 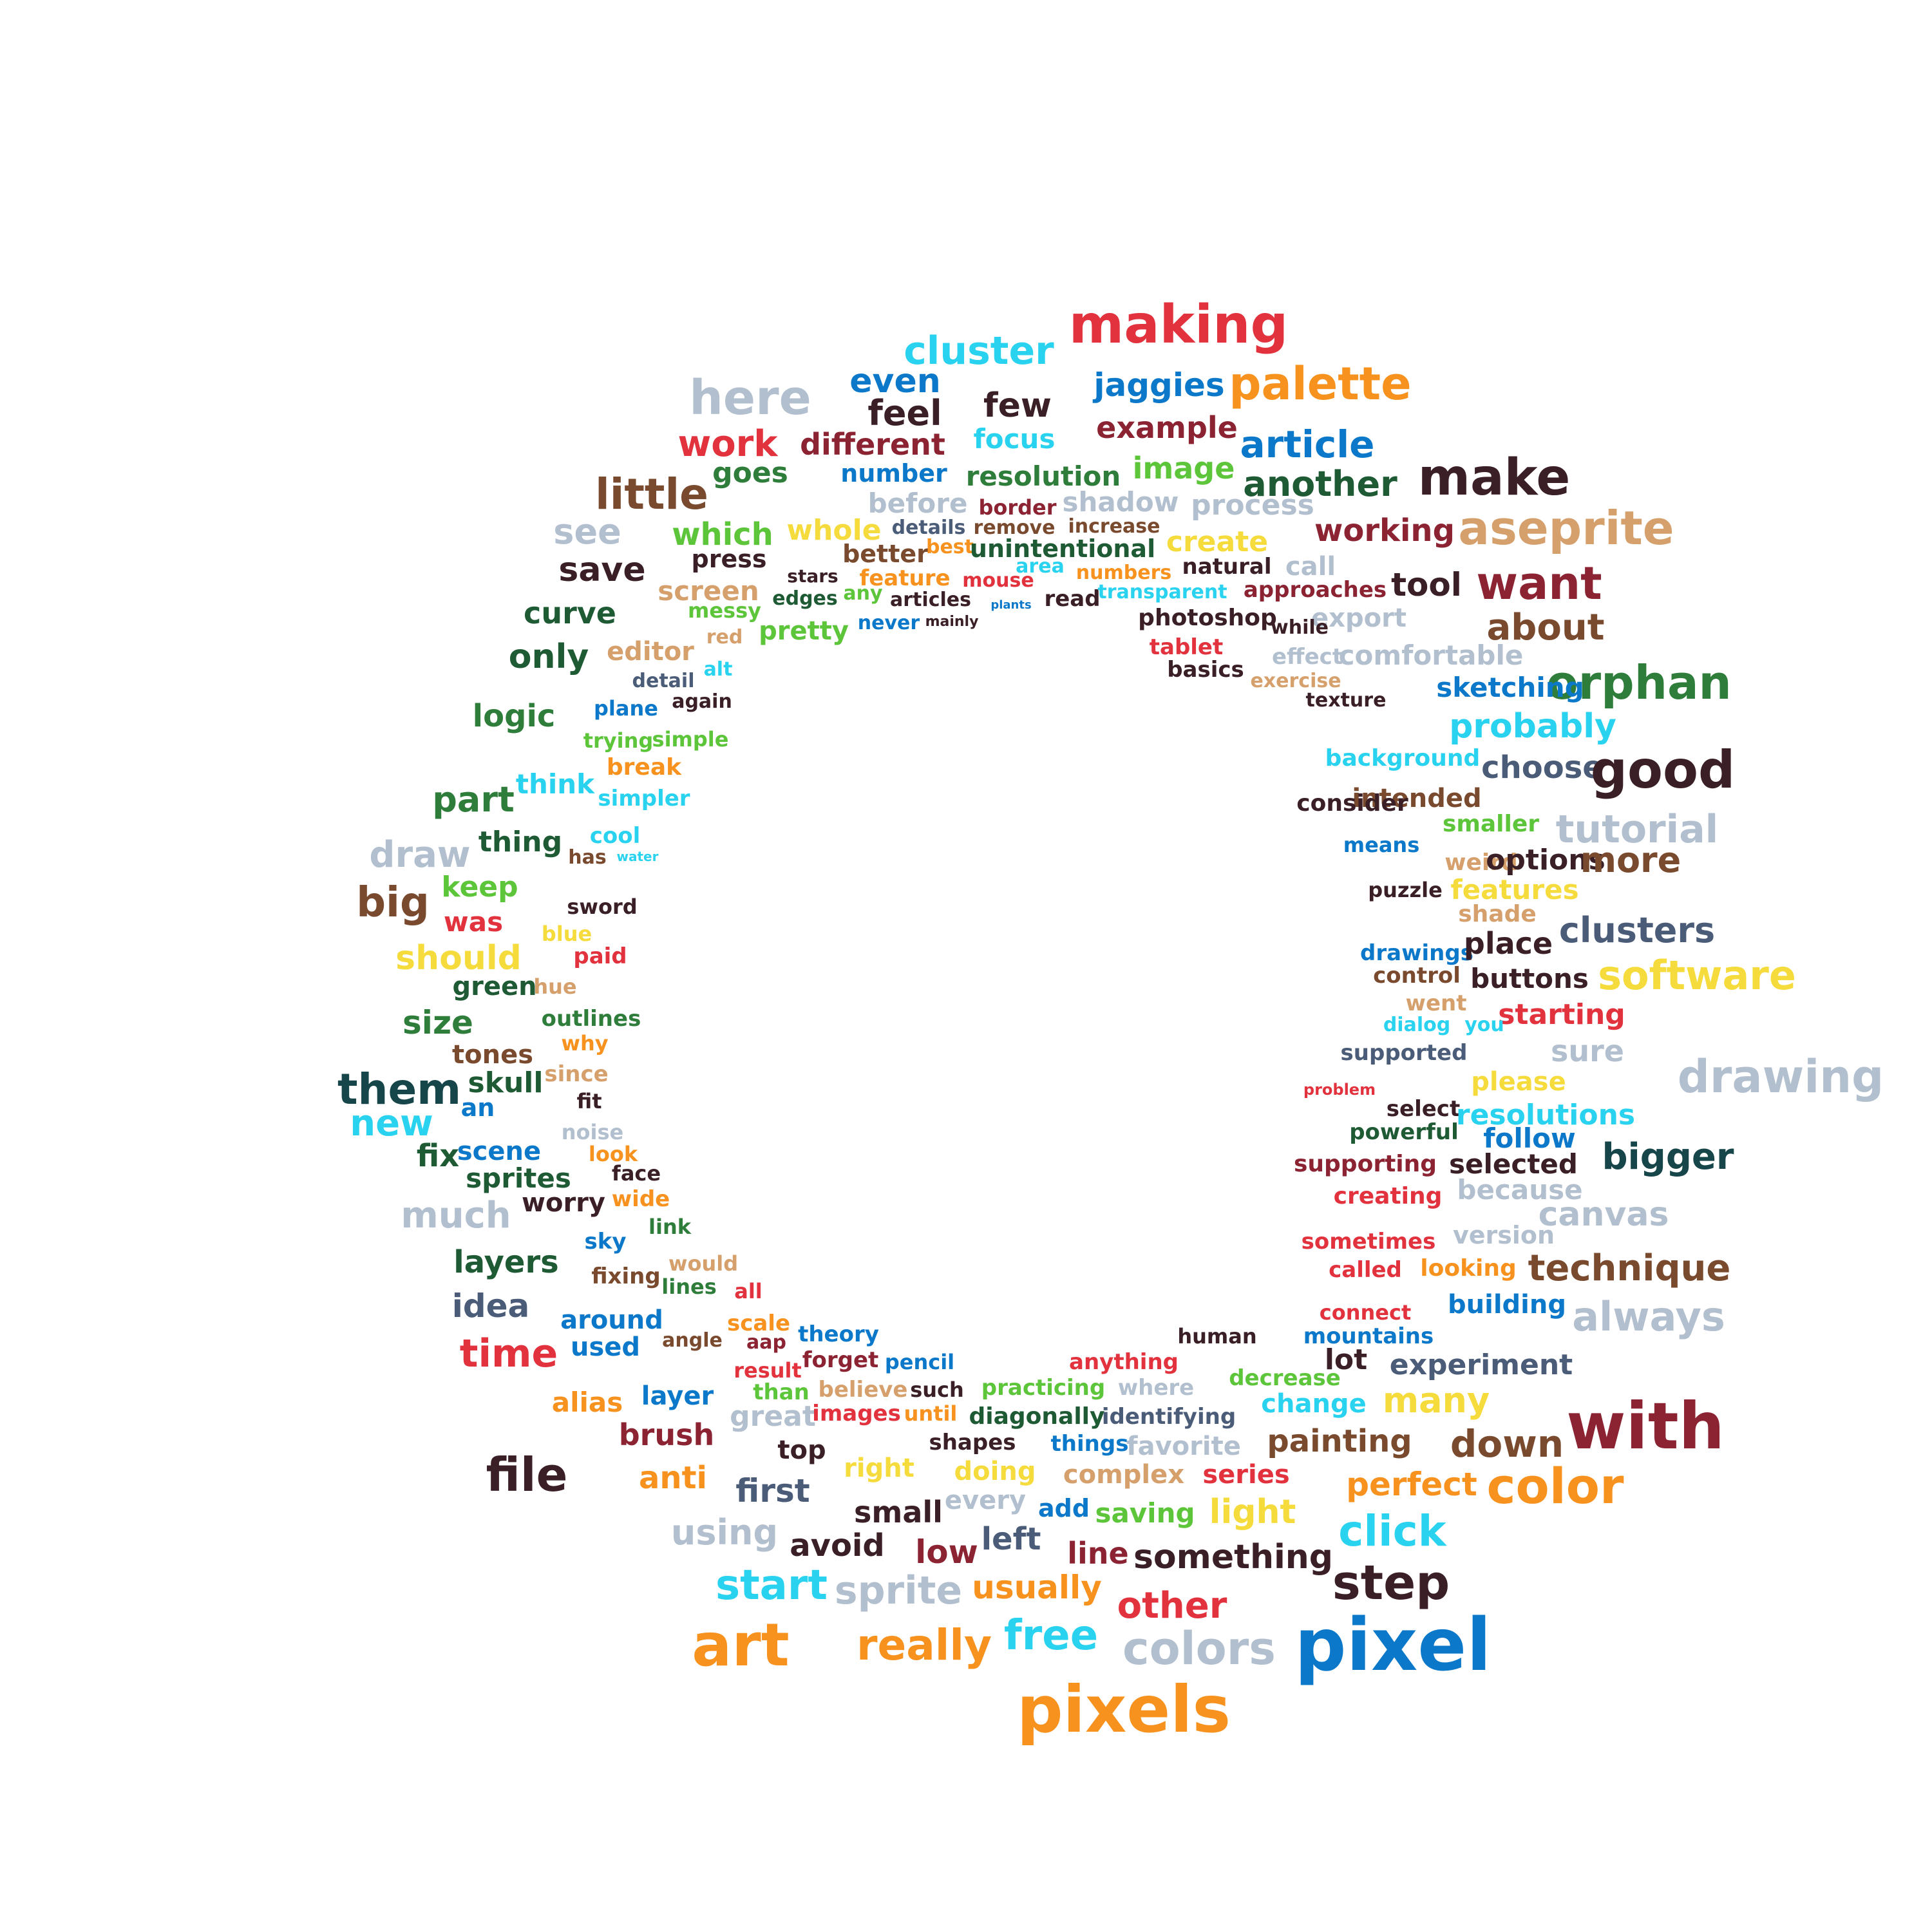 I want to click on cloud-word: details, so click(x=929, y=527).